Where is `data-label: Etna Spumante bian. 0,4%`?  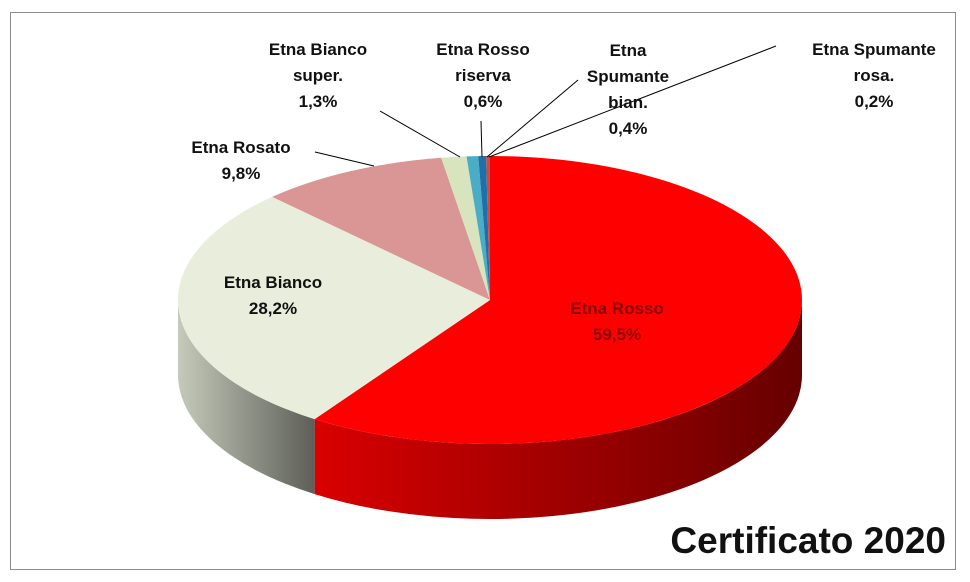
data-label: Etna Spumante bian. 0,4% is located at coordinates (628, 90).